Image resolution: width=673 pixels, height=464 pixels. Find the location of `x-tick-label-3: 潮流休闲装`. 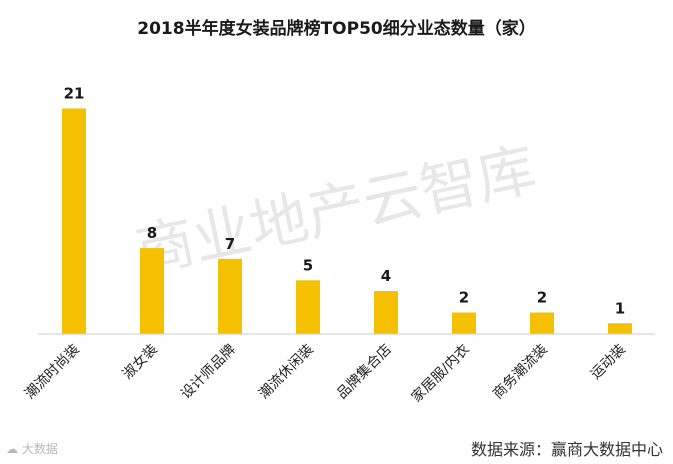

x-tick-label-3: 潮流休闲装 is located at coordinates (286, 372).